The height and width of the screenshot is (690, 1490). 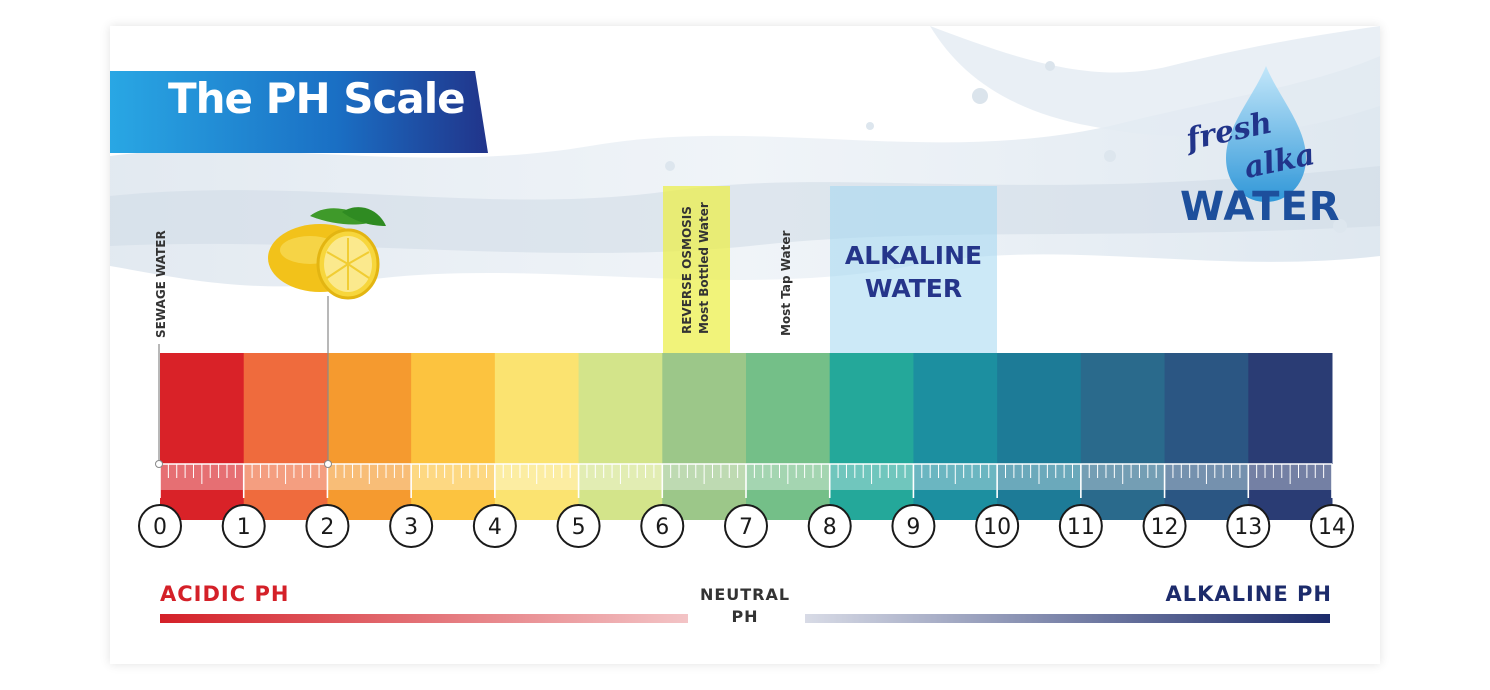 I want to click on alkaline-water-line2: WATER, so click(x=913, y=288).